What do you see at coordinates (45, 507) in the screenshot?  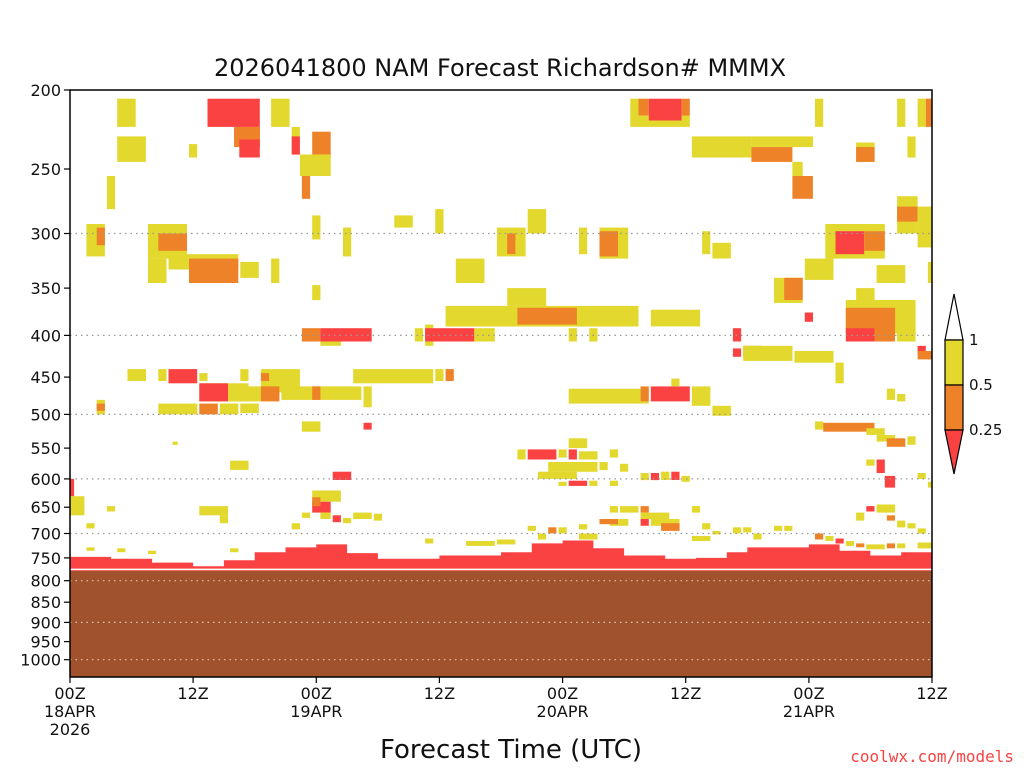 I see `y-tick-label: 650` at bounding box center [45, 507].